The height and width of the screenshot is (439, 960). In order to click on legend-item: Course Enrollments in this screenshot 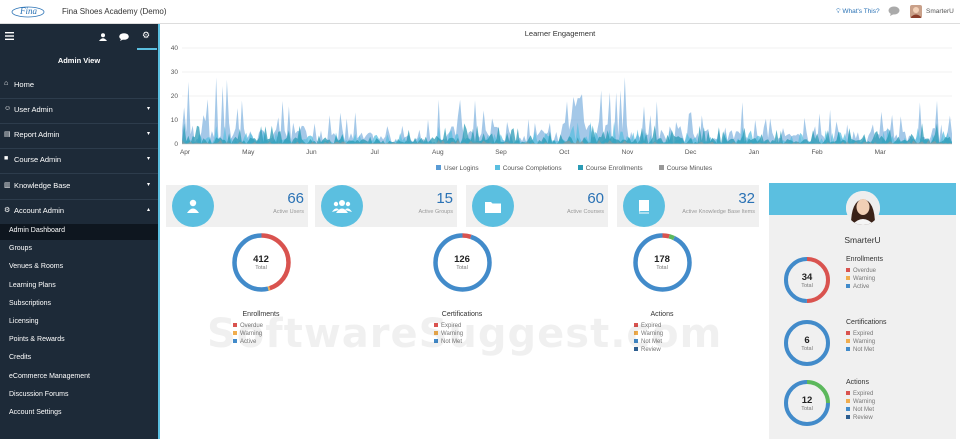, I will do `click(614, 168)`.